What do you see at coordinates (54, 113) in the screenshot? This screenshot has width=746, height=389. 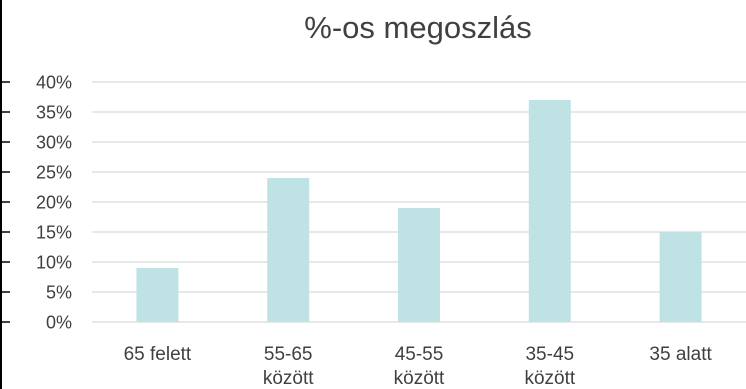 I see `y-tick-label: 35%` at bounding box center [54, 113].